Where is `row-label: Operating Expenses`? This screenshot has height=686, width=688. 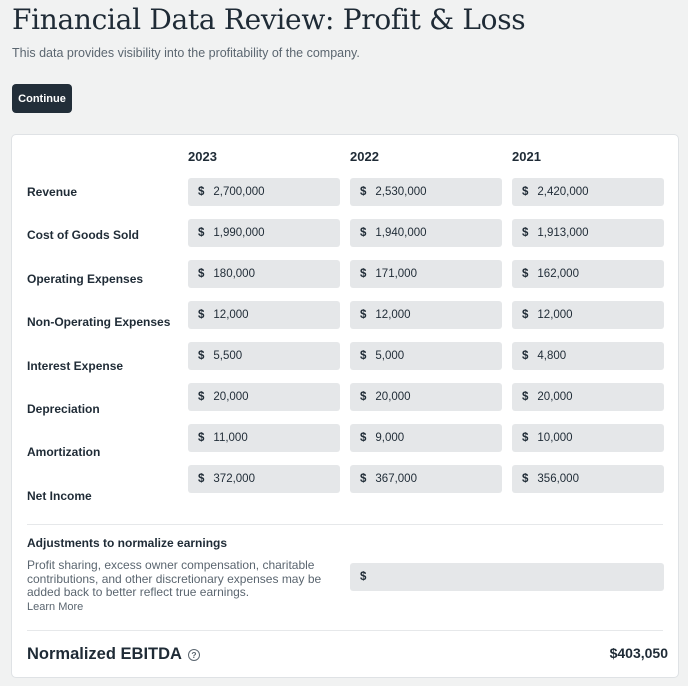
row-label: Operating Expenses is located at coordinates (85, 279).